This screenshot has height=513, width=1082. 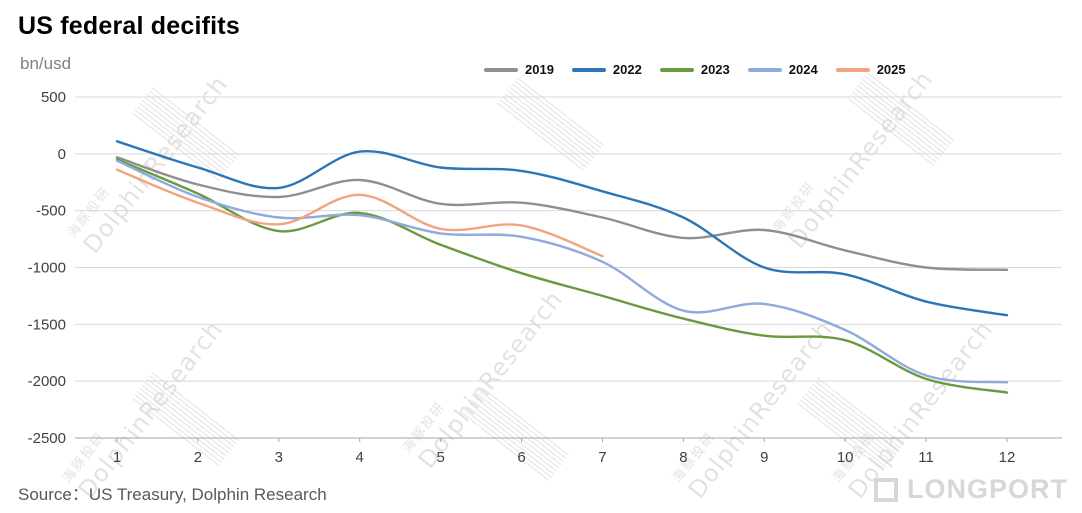 I want to click on longport-text: LONGPORT, so click(x=987, y=489).